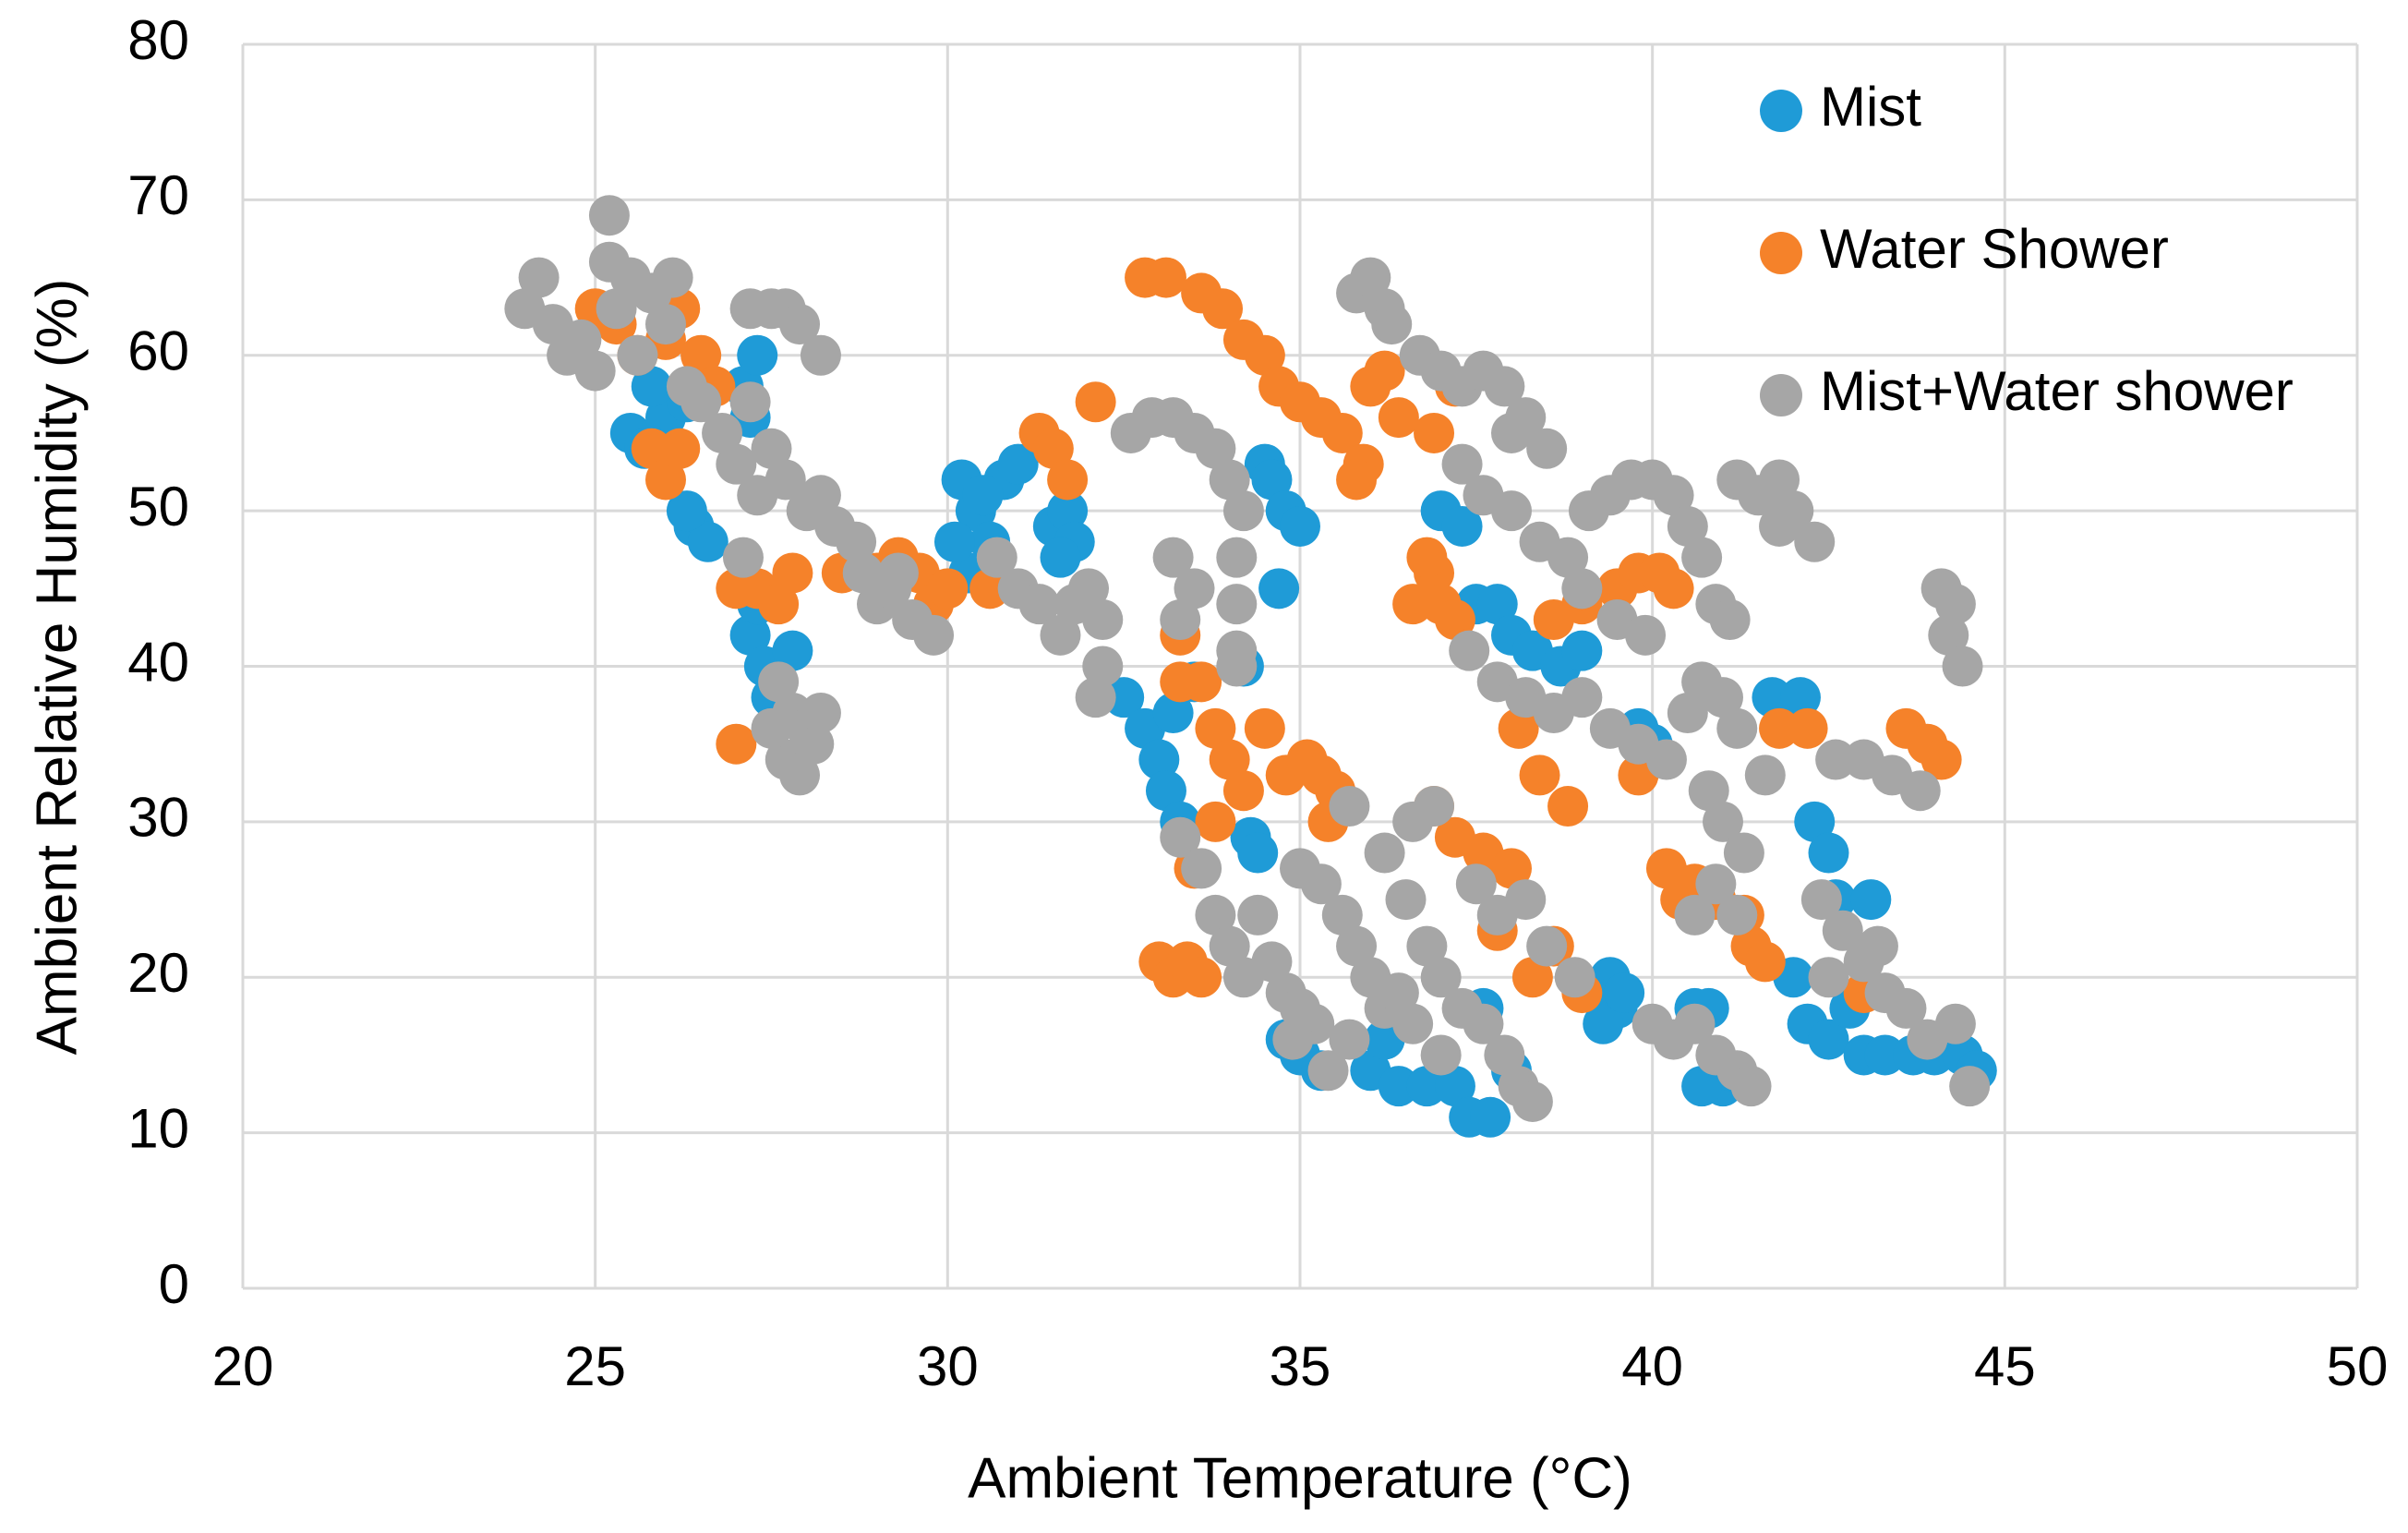 The height and width of the screenshot is (1533, 2408). What do you see at coordinates (1300, 1478) in the screenshot?
I see `x-axis-title: Ambient Temperature (°C)` at bounding box center [1300, 1478].